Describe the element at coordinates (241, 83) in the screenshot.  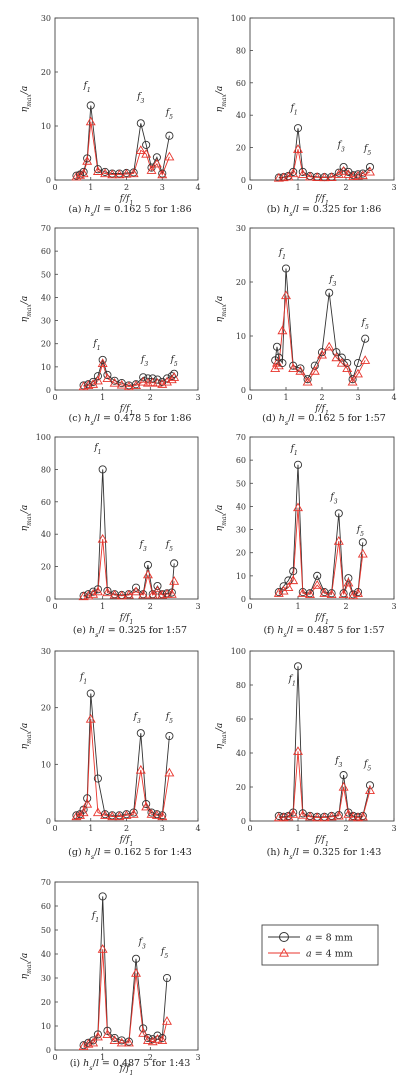
I see `y-tick-label: 60` at that location.